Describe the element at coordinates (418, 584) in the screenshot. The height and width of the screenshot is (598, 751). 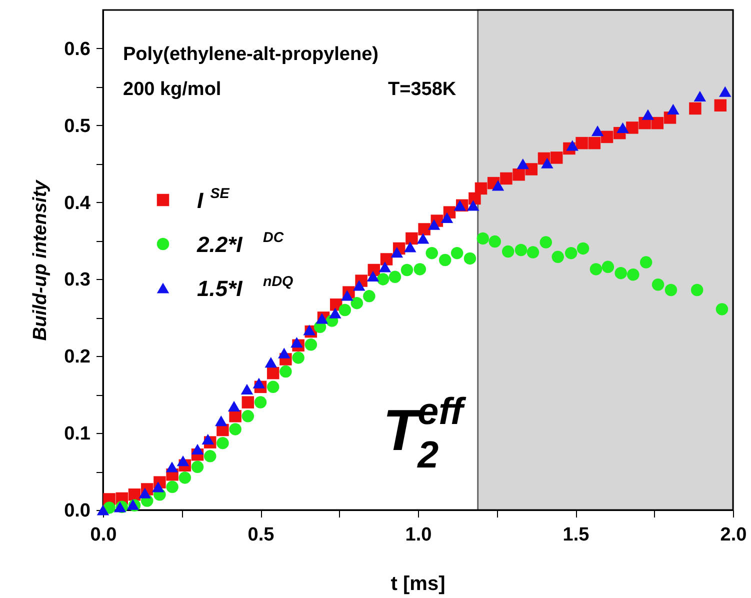
I see `x-axis-title: t [ms]` at that location.